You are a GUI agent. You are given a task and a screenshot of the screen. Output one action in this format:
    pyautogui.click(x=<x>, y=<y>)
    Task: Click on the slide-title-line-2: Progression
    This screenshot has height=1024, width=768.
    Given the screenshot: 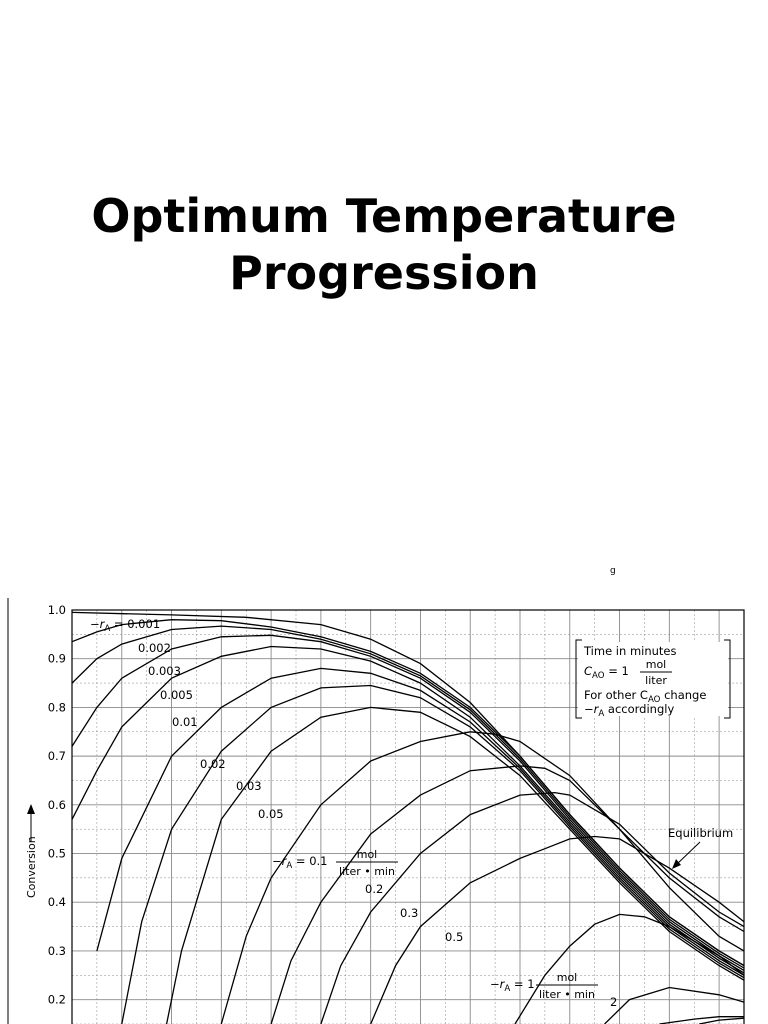 What is the action you would take?
    pyautogui.click(x=384, y=273)
    